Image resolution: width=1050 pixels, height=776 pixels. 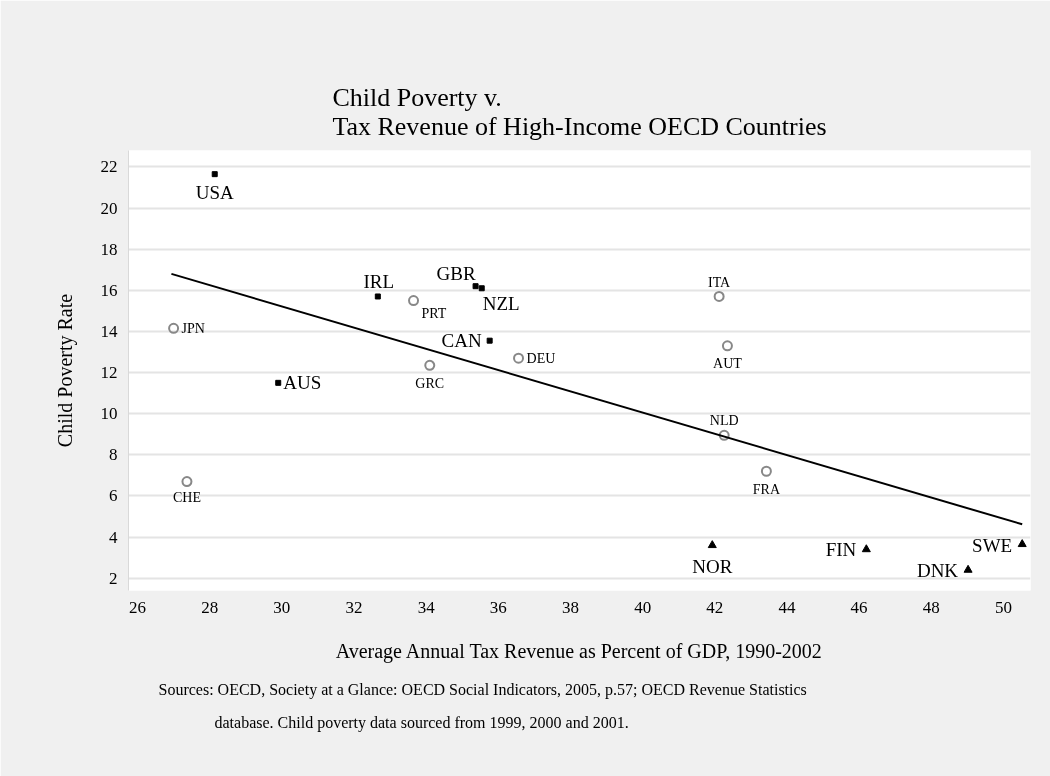 I want to click on y-tick-label: 8, so click(x=113, y=455).